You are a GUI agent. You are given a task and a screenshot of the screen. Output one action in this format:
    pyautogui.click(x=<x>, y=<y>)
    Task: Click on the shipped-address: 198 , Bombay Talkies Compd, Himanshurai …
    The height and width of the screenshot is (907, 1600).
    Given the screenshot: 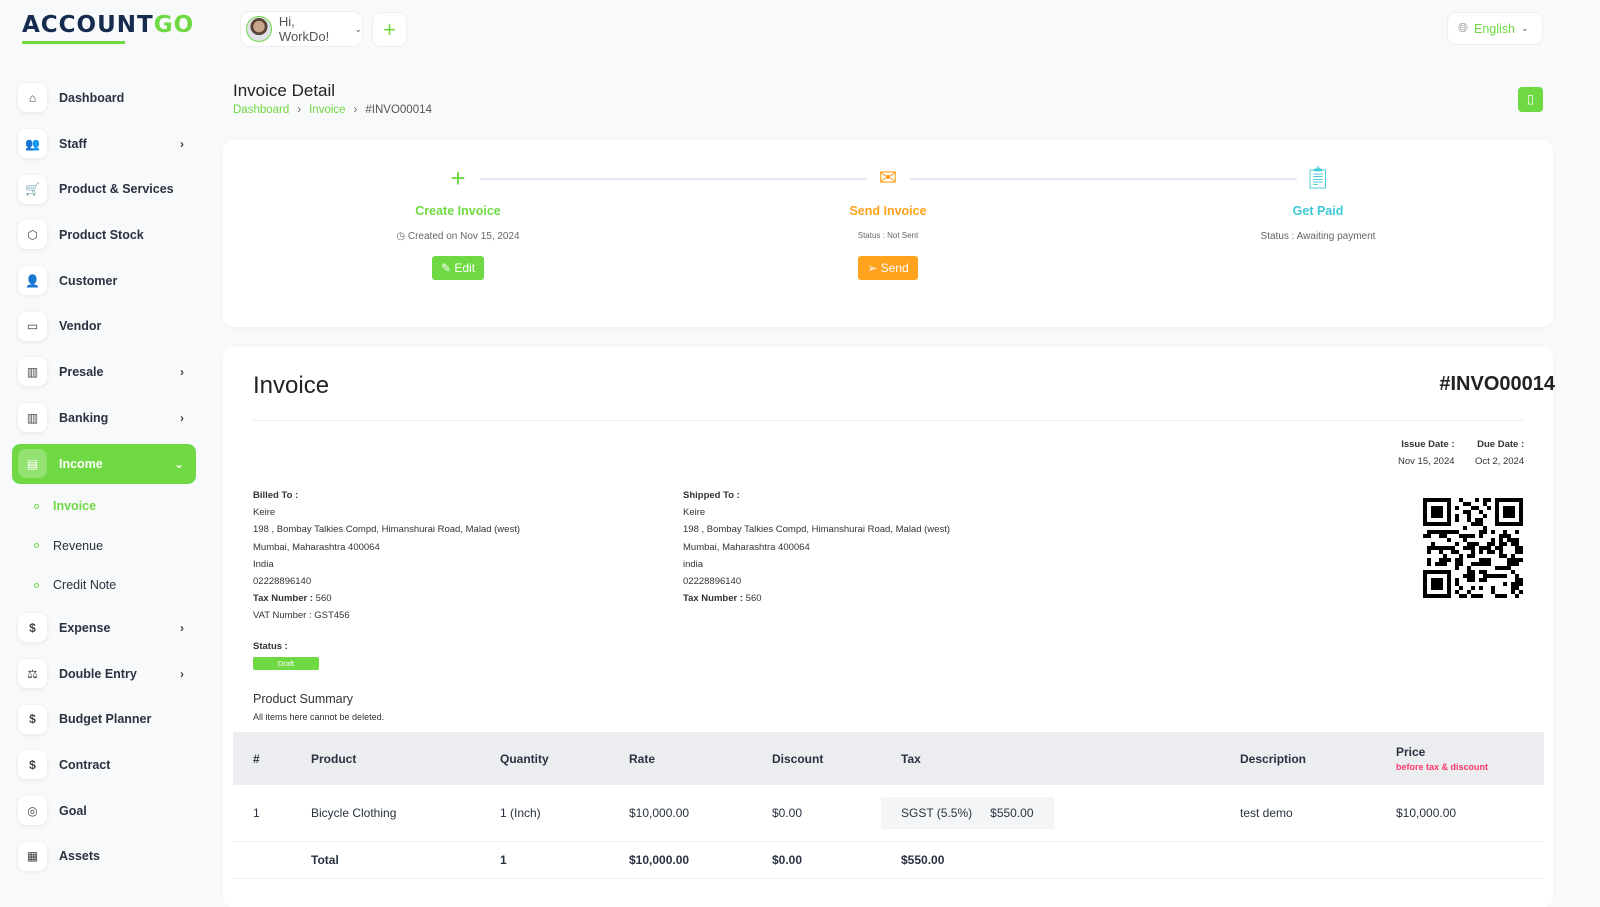 What is the action you would take?
    pyautogui.click(x=816, y=530)
    